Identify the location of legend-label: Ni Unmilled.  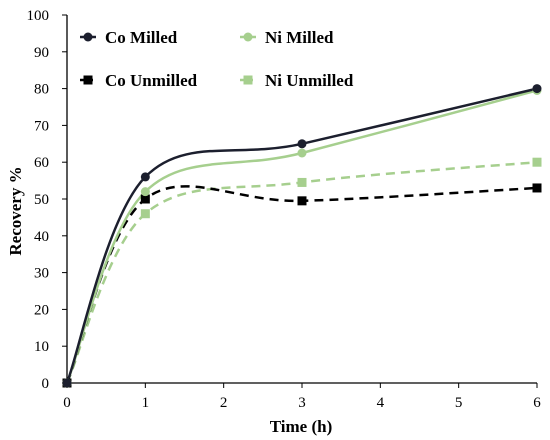
(309, 80).